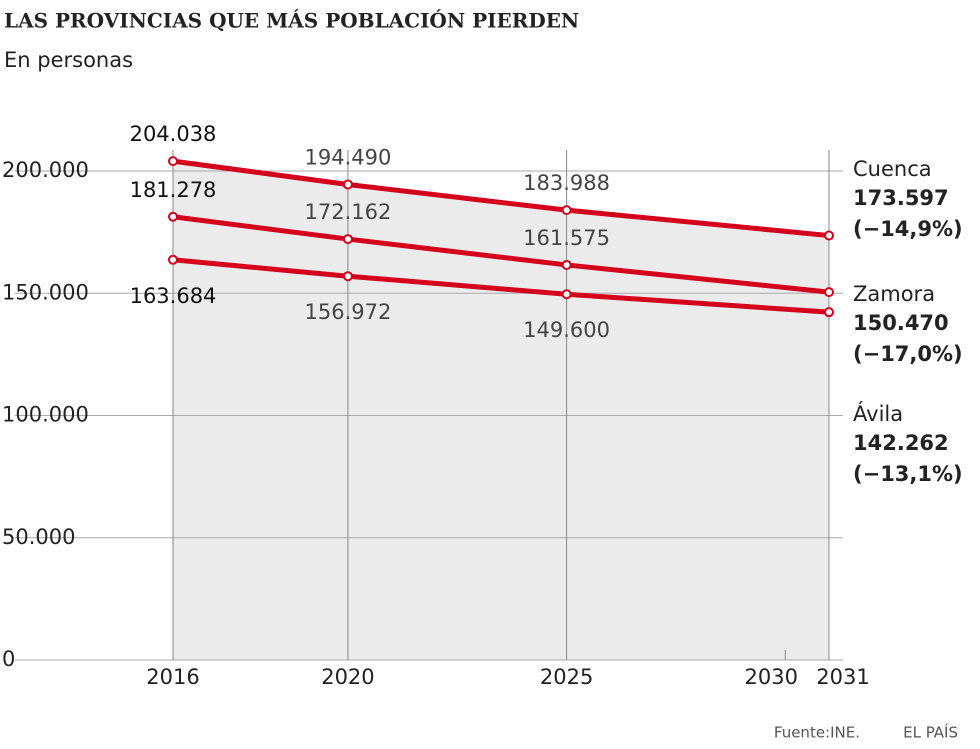  What do you see at coordinates (894, 294) in the screenshot?
I see `legend-label: Zamora` at bounding box center [894, 294].